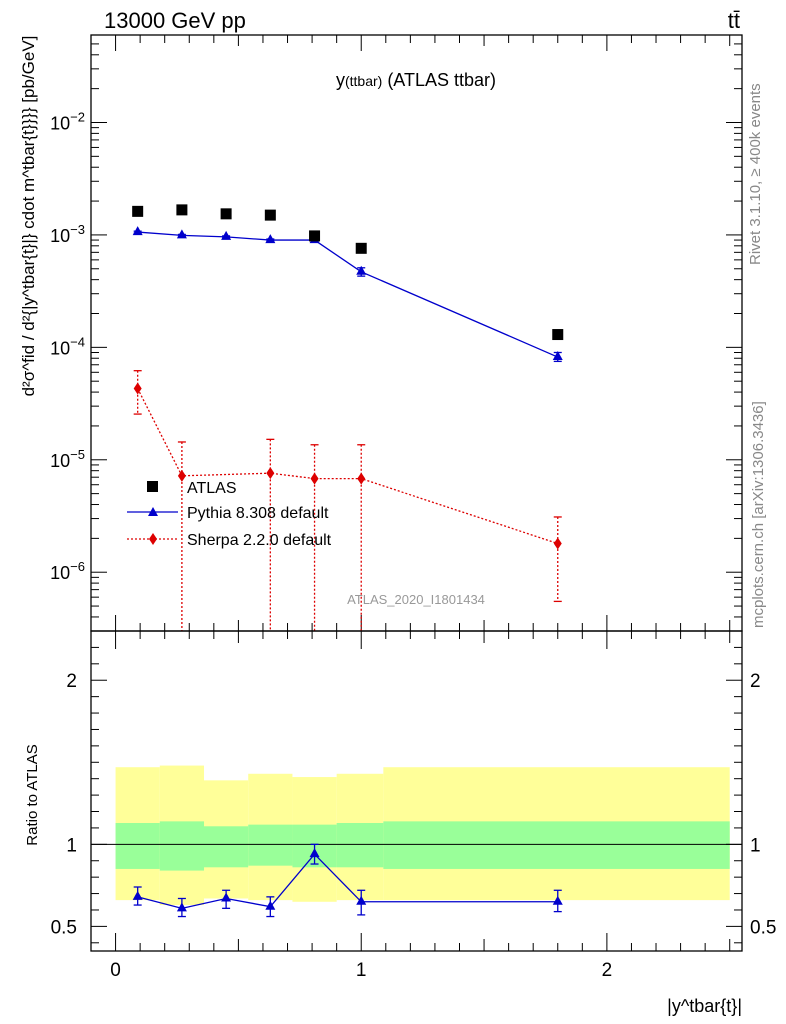  I want to click on plot-title: y(ttbar) (ATLAS ttbar), so click(416, 80).